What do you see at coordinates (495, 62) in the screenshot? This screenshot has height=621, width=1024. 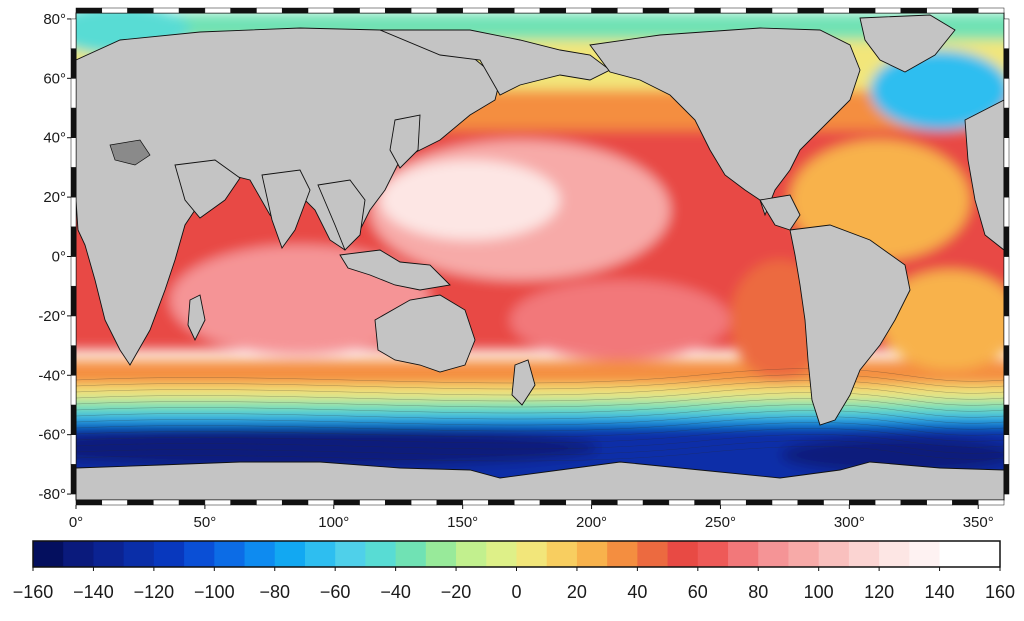 I see `land-siberia` at bounding box center [495, 62].